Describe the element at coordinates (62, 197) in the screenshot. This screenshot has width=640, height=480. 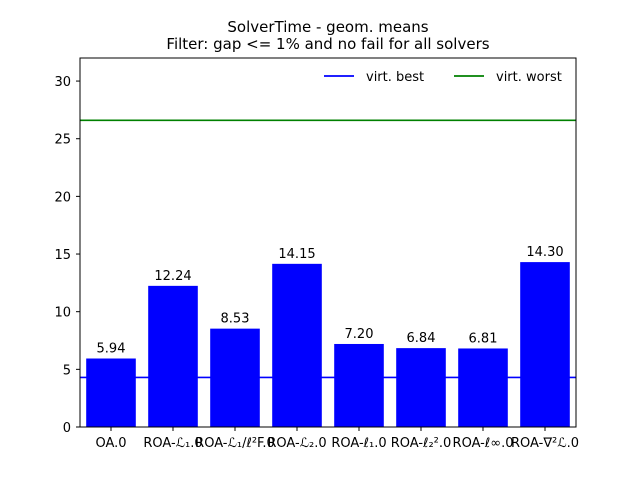
I see `y-tick-label: 20` at that location.